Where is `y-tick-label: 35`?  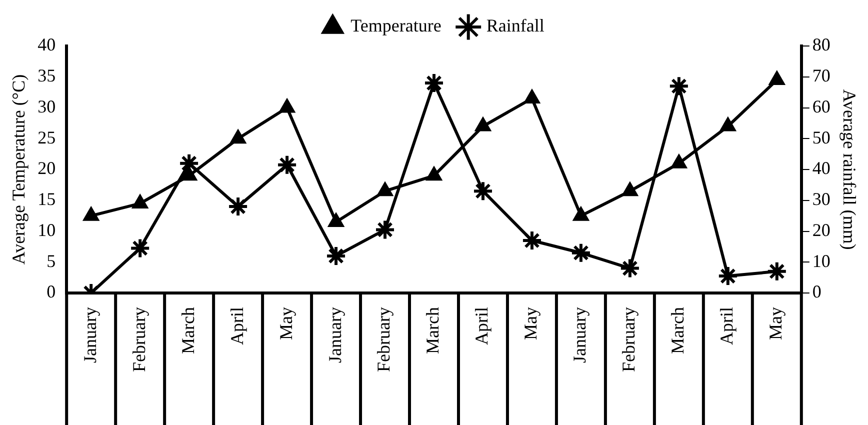
y-tick-label: 35 is located at coordinates (47, 76).